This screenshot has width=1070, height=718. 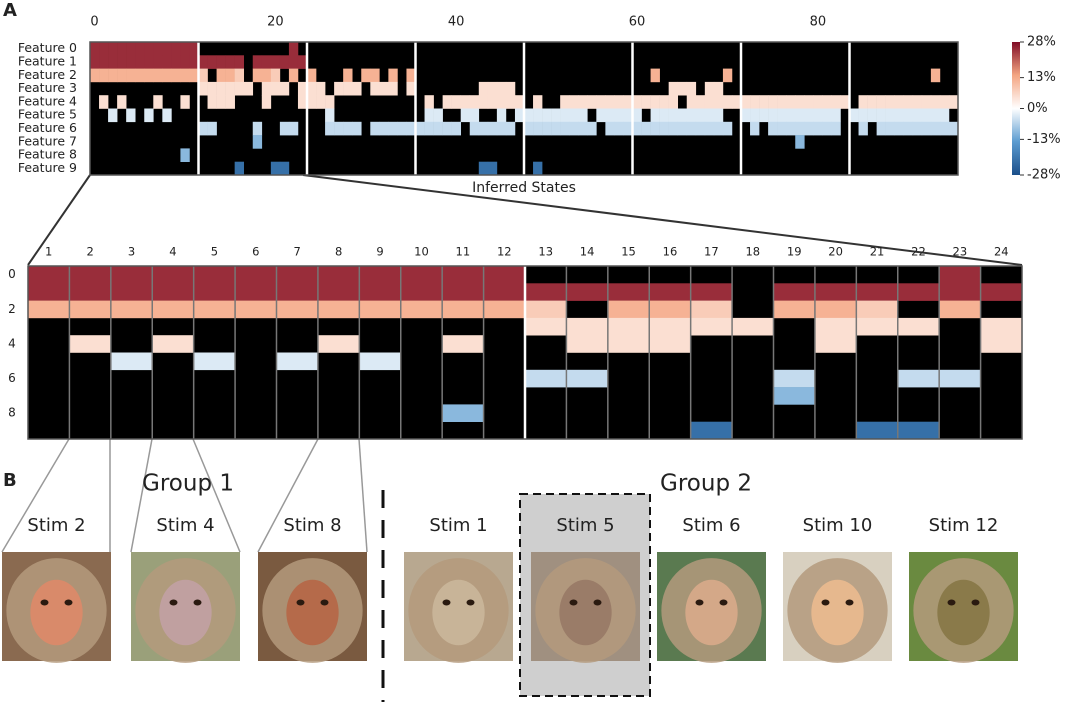 What do you see at coordinates (312, 525) in the screenshot?
I see `stimulus-label: Stim 8` at bounding box center [312, 525].